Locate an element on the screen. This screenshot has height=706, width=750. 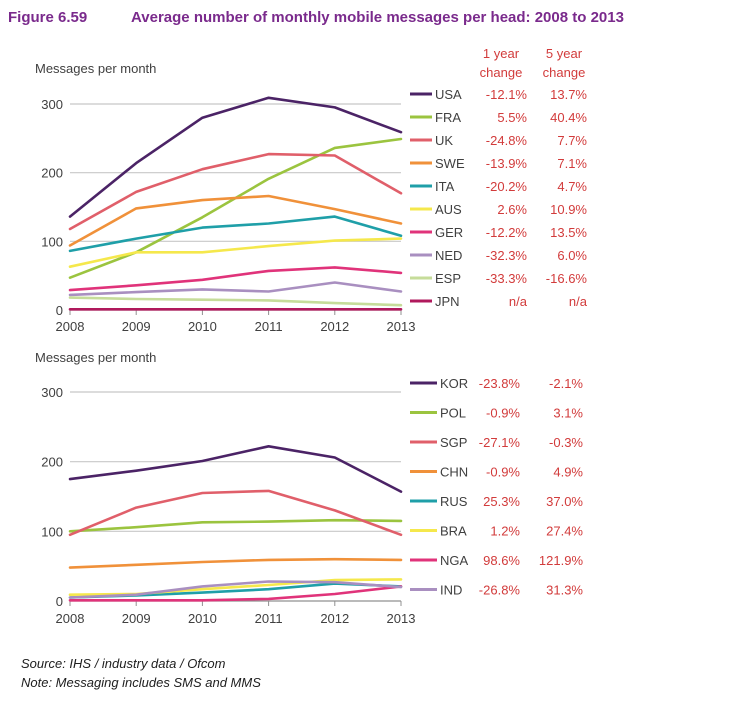
legend-1y-change-kor: -23.8% is located at coordinates (500, 383).